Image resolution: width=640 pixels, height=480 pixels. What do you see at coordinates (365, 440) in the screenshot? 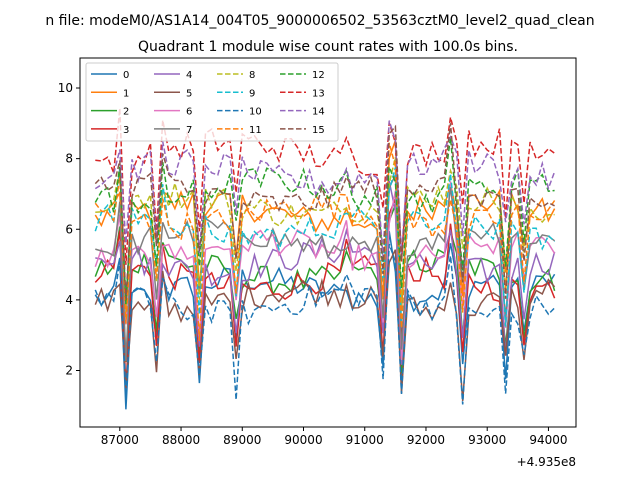
I see `x-tick-label: 91000` at bounding box center [365, 440].